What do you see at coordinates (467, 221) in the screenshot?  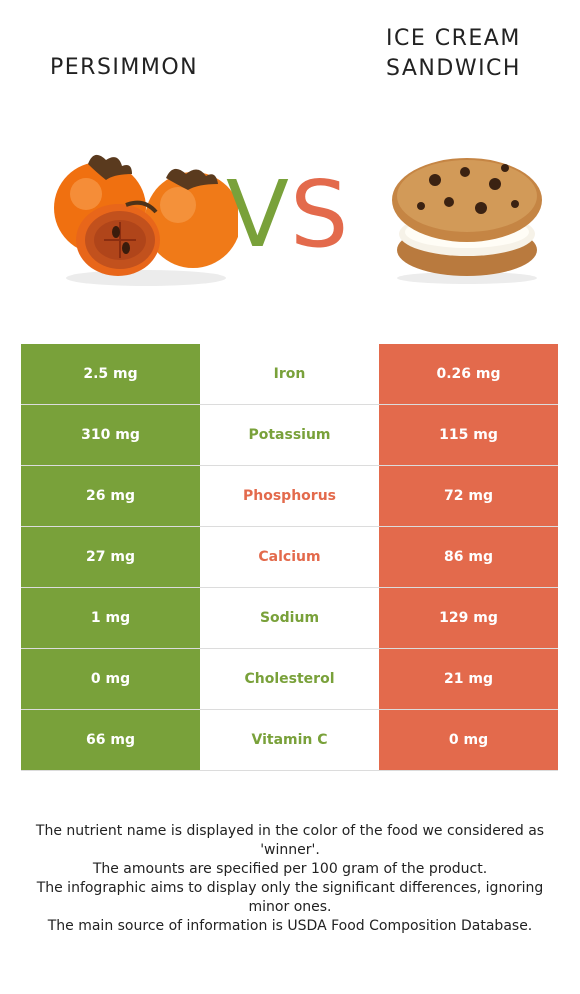 I see `ice-cream-sandwich-image` at bounding box center [467, 221].